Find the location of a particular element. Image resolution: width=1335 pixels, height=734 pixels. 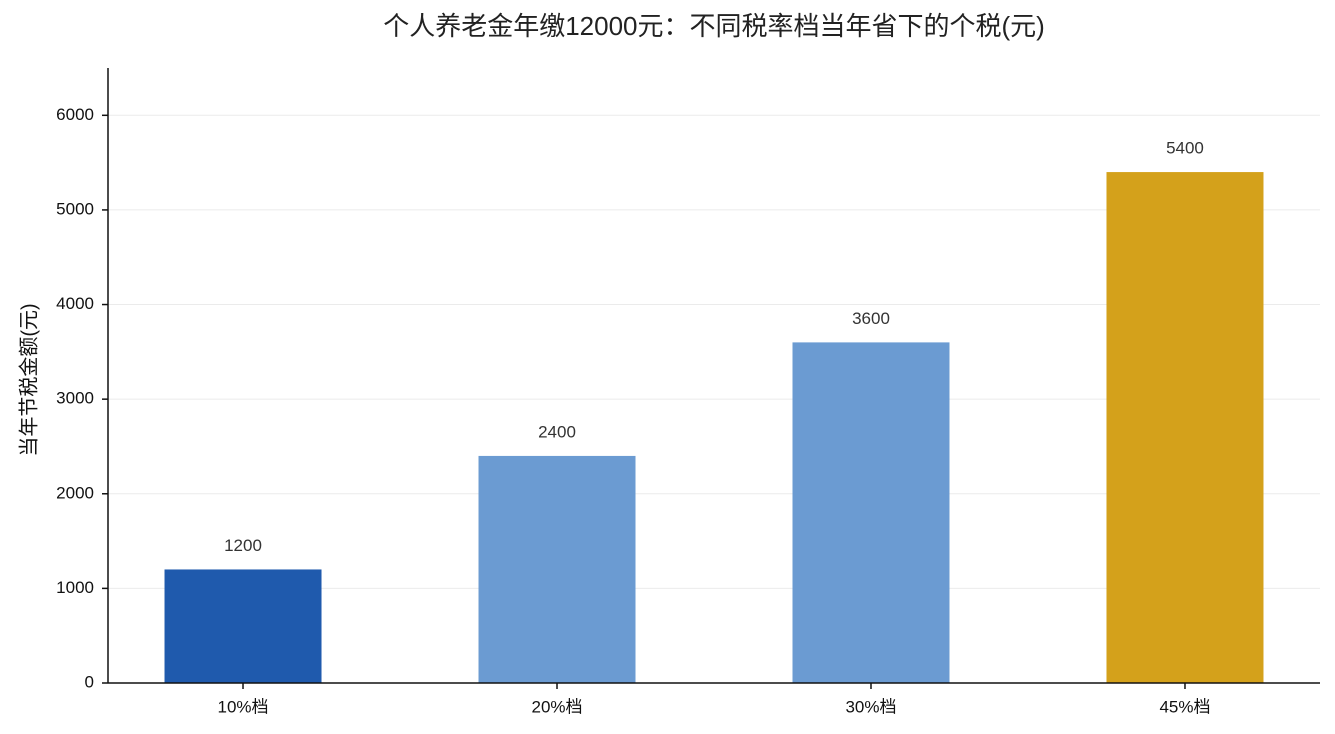

y-tick-label: 4000 is located at coordinates (75, 303).